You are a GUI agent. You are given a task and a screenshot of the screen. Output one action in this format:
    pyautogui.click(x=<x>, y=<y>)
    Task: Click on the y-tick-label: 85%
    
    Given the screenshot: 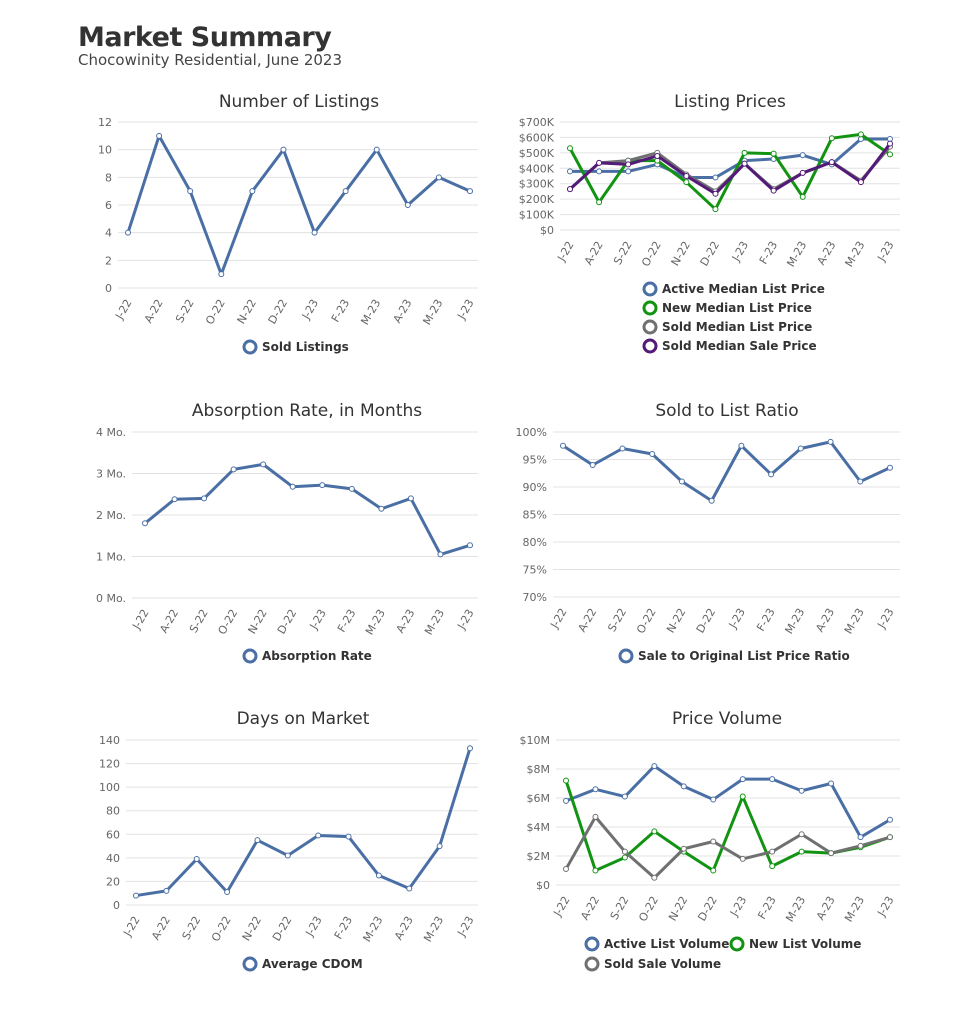 What is the action you would take?
    pyautogui.click(x=535, y=515)
    